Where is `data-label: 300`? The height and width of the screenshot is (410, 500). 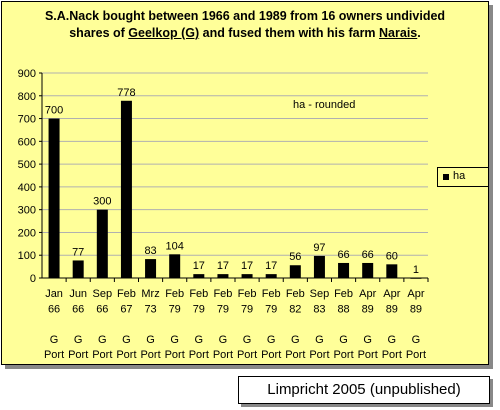 data-label: 300 is located at coordinates (102, 202).